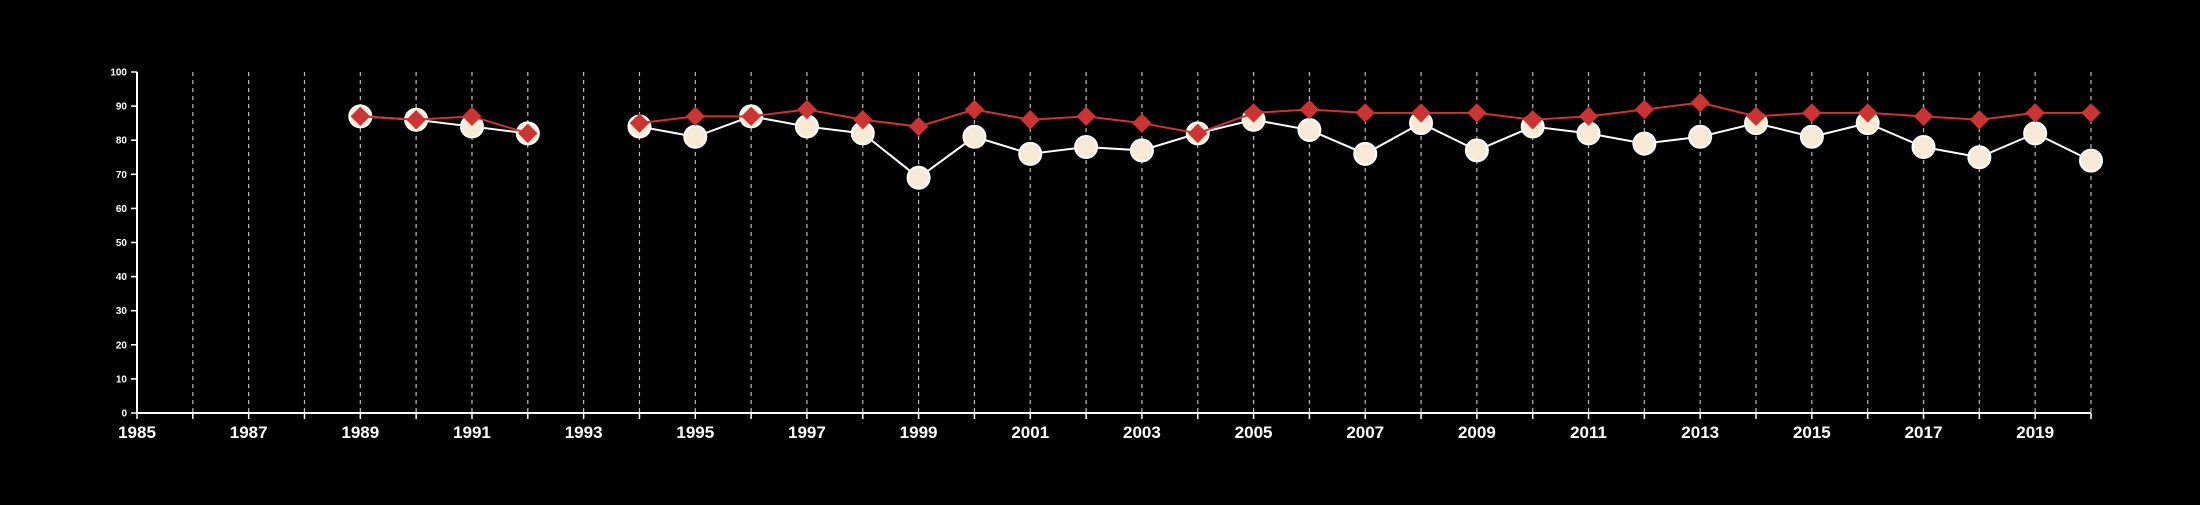  Describe the element at coordinates (122, 345) in the screenshot. I see `y-tick-label-20: 20` at that location.